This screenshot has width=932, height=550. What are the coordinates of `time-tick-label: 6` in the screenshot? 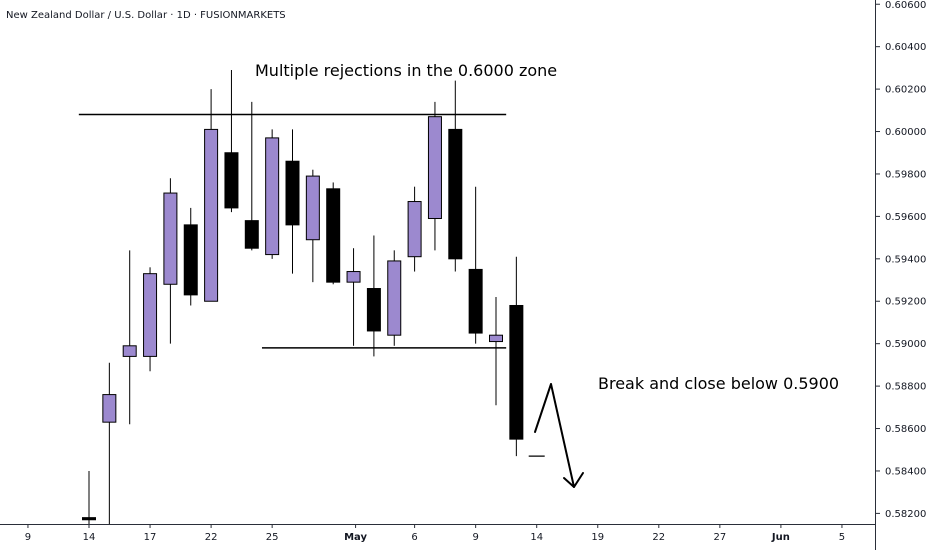 It's located at (414, 537).